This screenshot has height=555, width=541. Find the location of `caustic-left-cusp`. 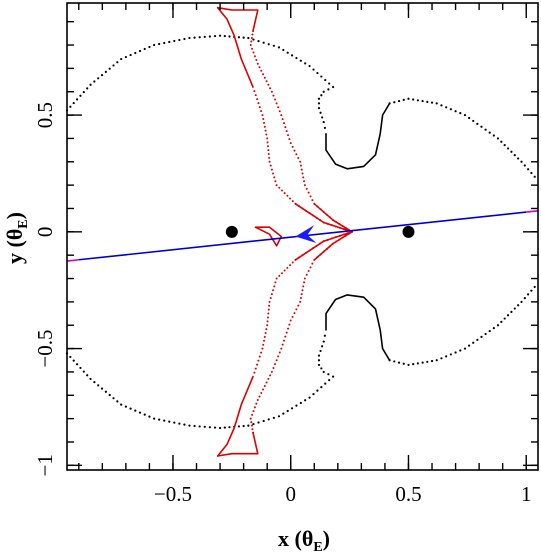

caustic-left-cusp is located at coordinates (268, 236).